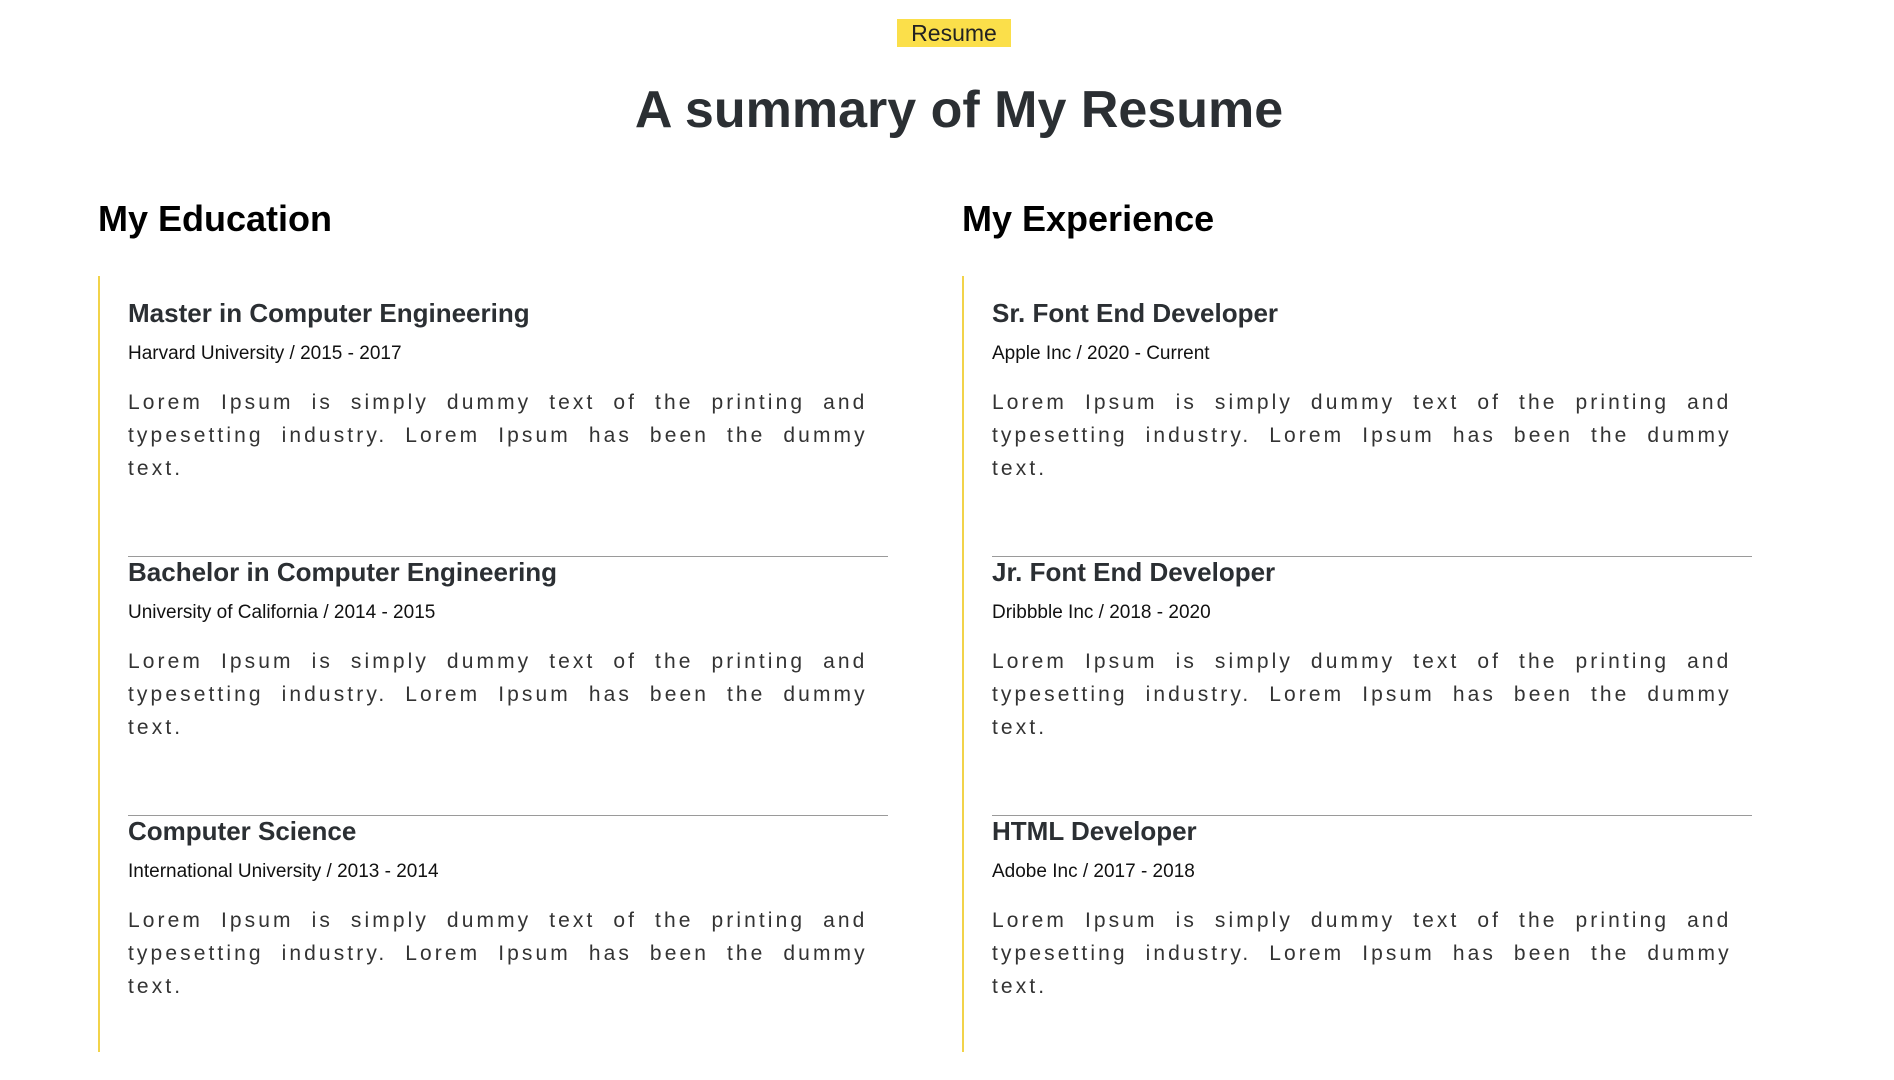 The image size is (1894, 1080). I want to click on experience-item-title: HTML Developer, so click(1094, 831).